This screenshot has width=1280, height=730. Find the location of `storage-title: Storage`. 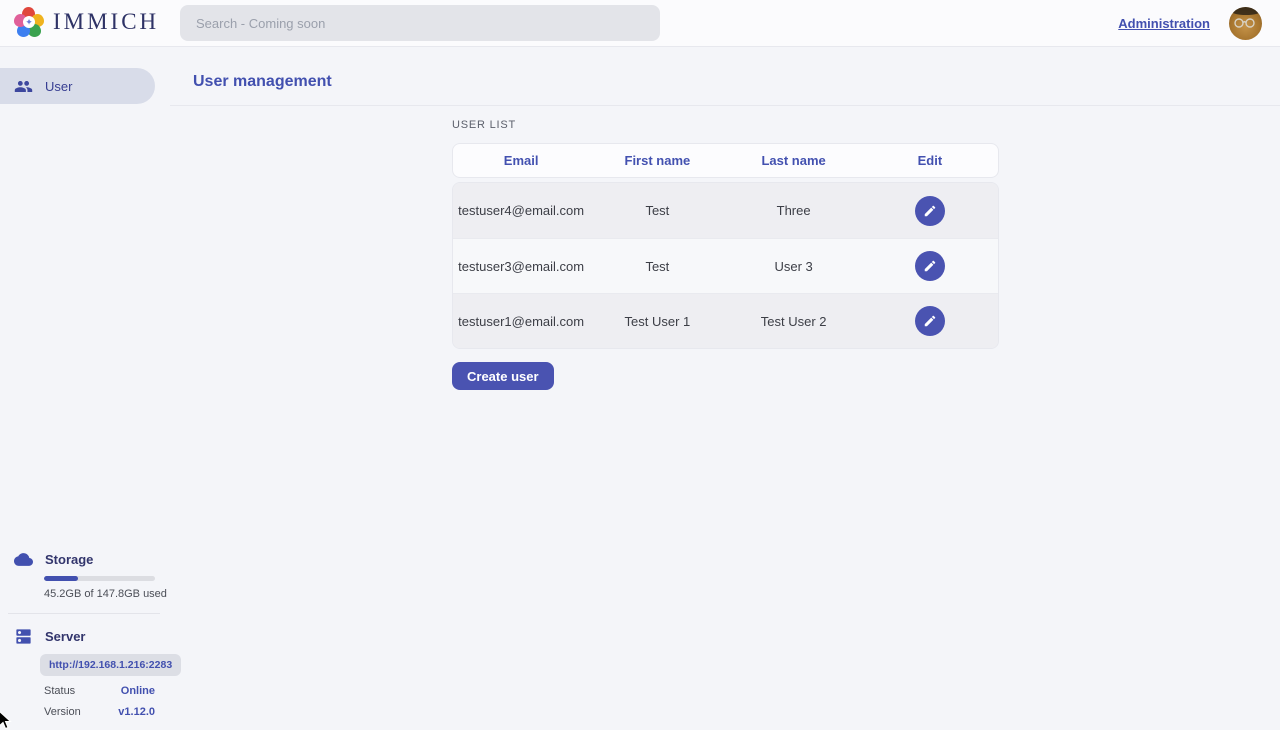

storage-title: Storage is located at coordinates (69, 559).